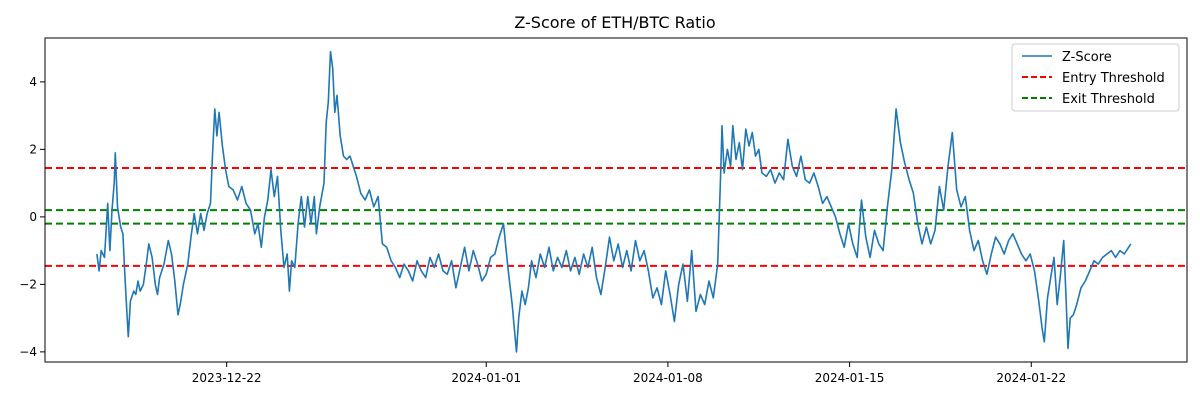 The image size is (1200, 404). What do you see at coordinates (486, 378) in the screenshot?
I see `x-tick-label: 2024-01-01` at bounding box center [486, 378].